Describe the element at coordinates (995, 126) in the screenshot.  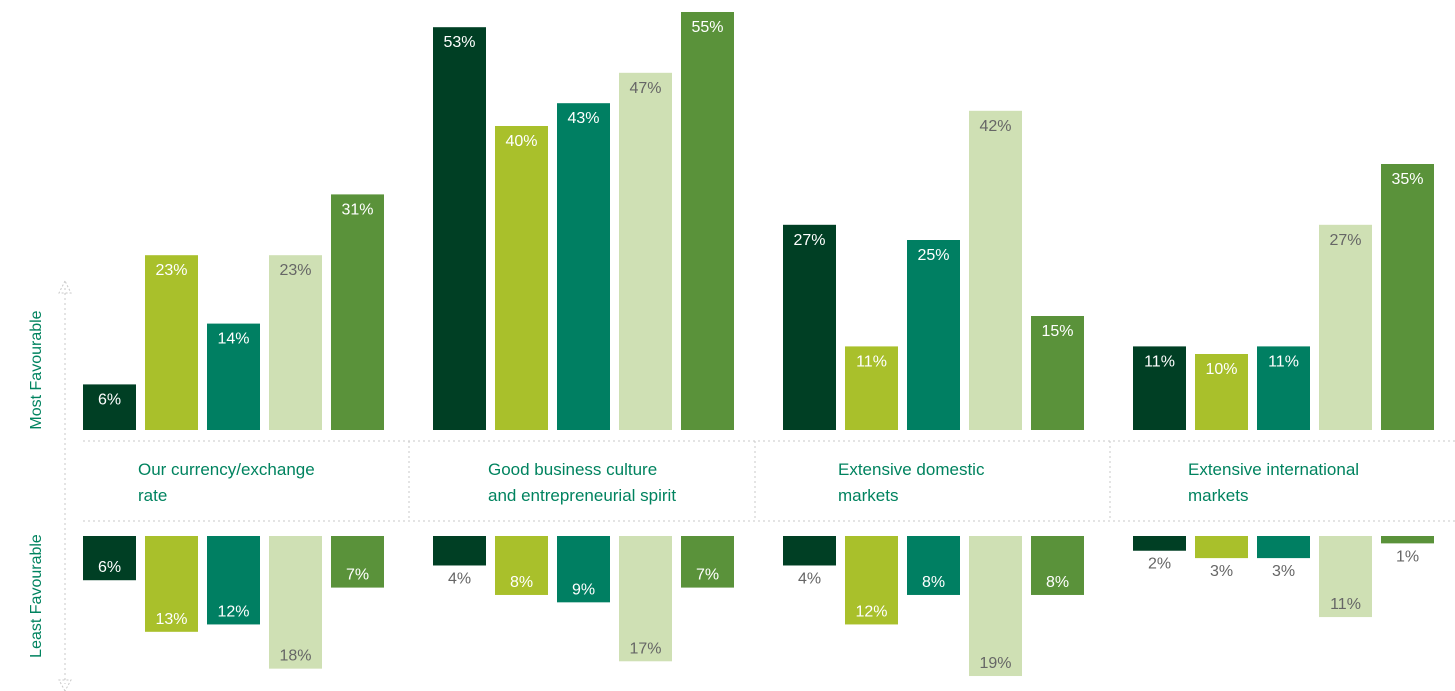
I see `bar-value-label: 42%` at that location.